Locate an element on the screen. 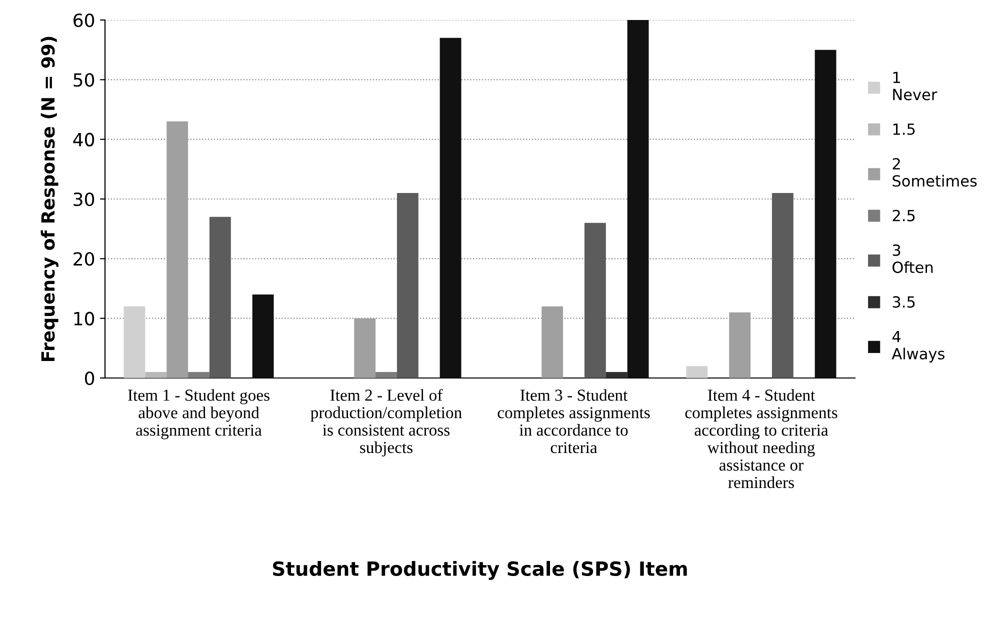  legend-label: 4 Always is located at coordinates (918, 346).